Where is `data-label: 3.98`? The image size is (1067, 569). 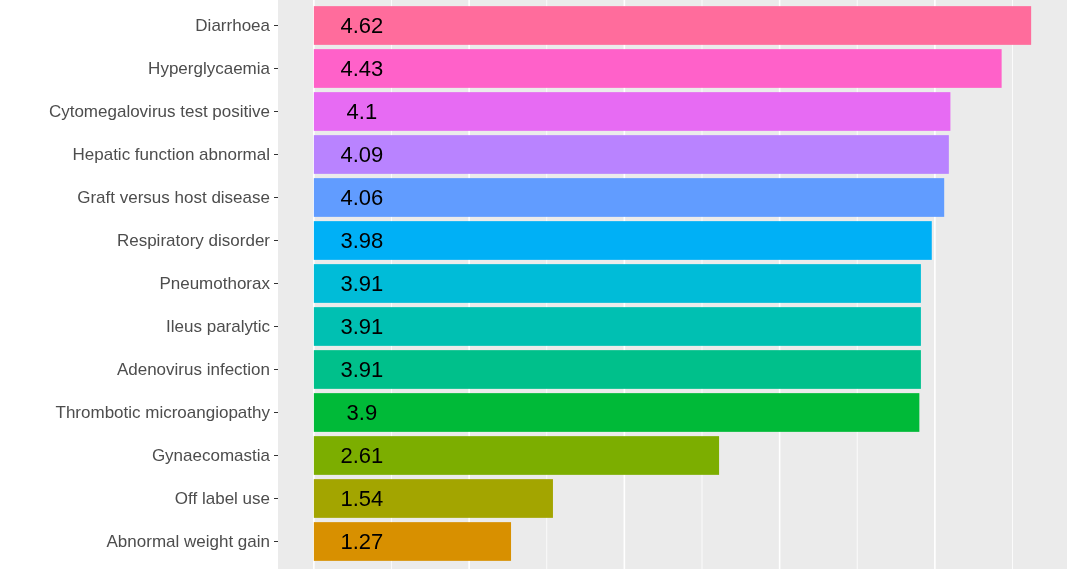
data-label: 3.98 is located at coordinates (362, 241).